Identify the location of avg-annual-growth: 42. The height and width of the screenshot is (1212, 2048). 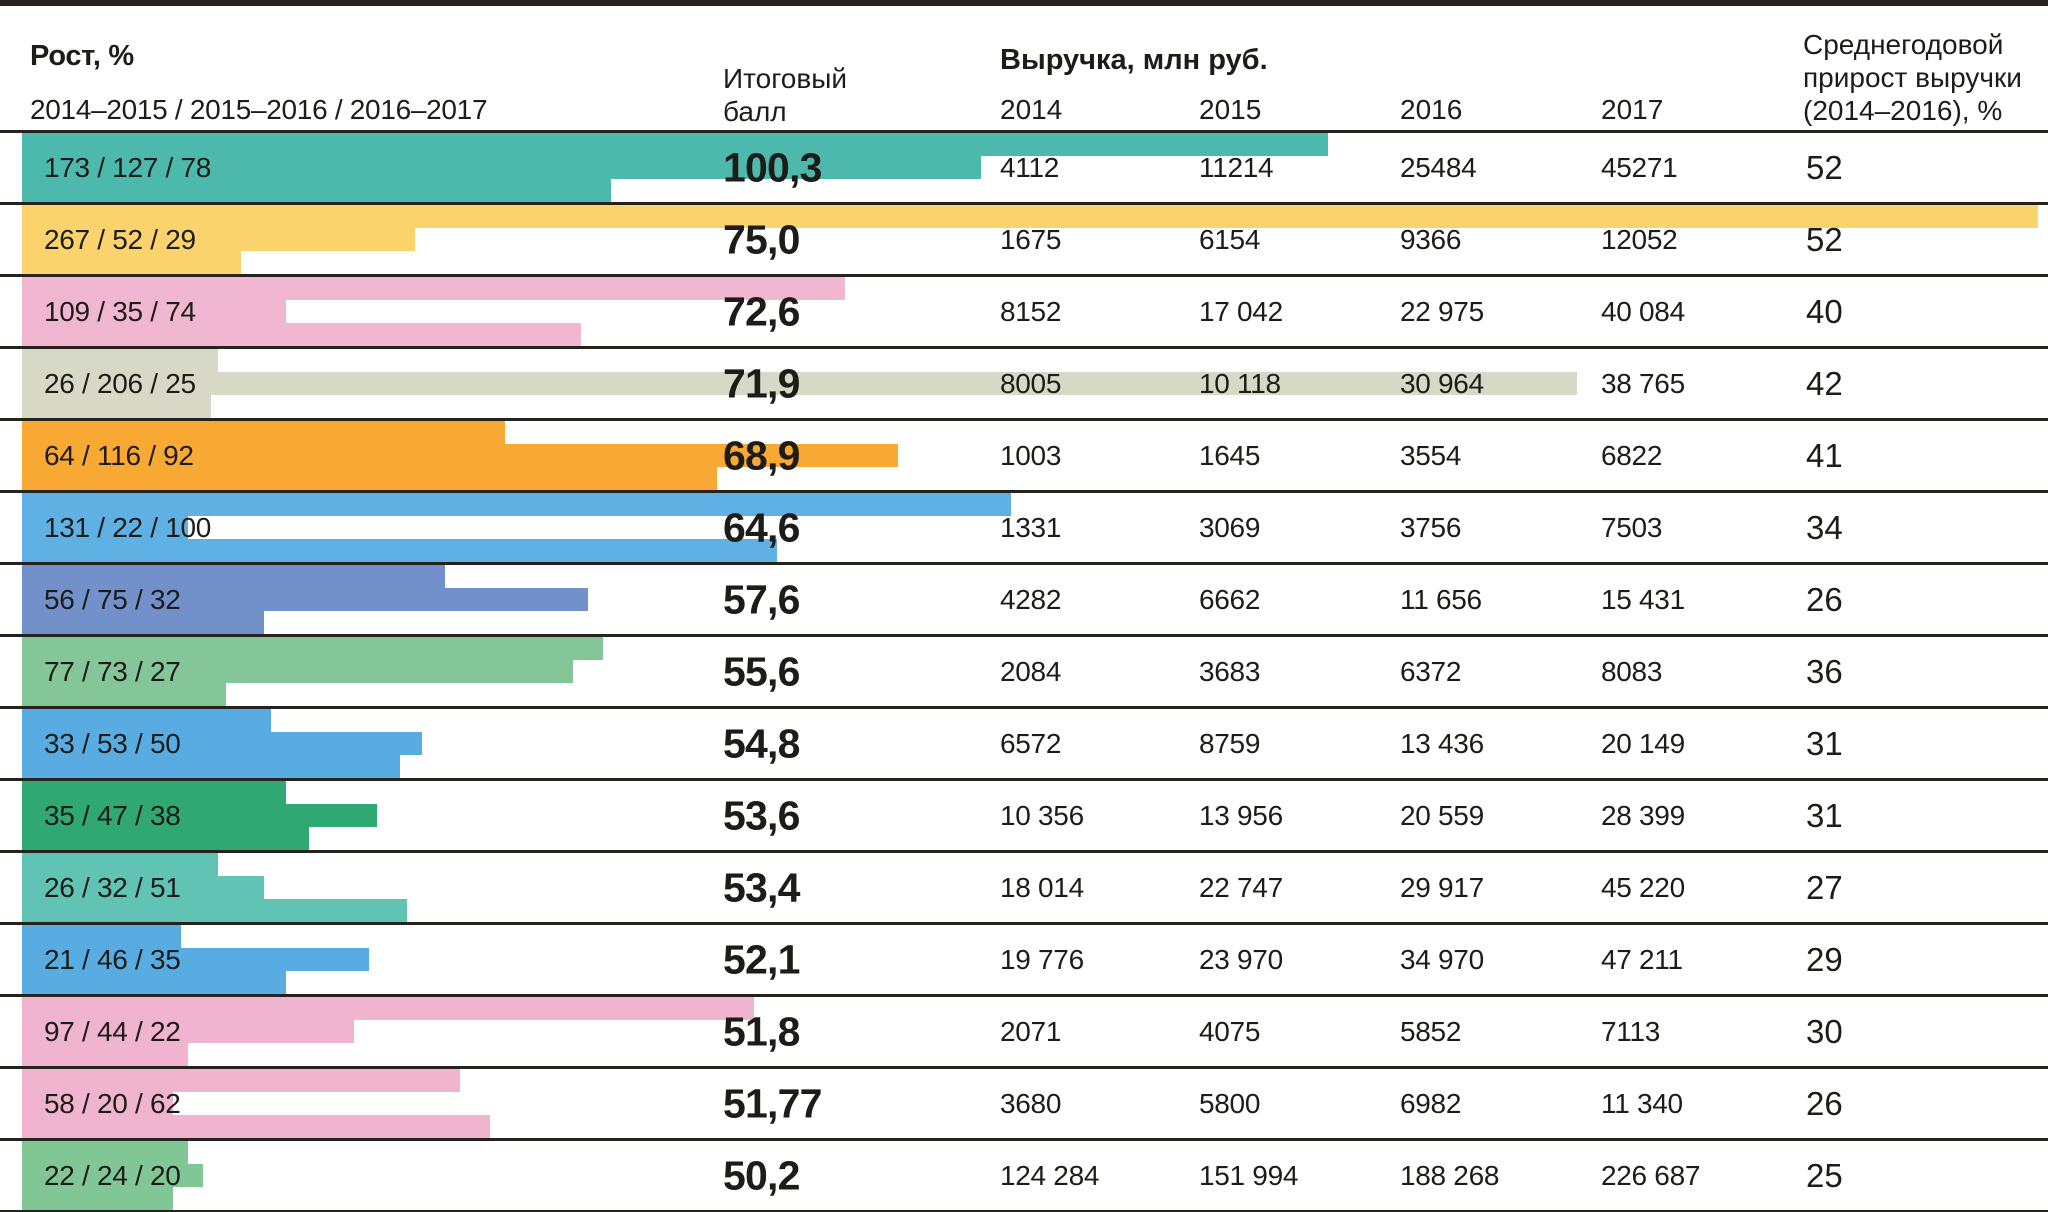
(1824, 383).